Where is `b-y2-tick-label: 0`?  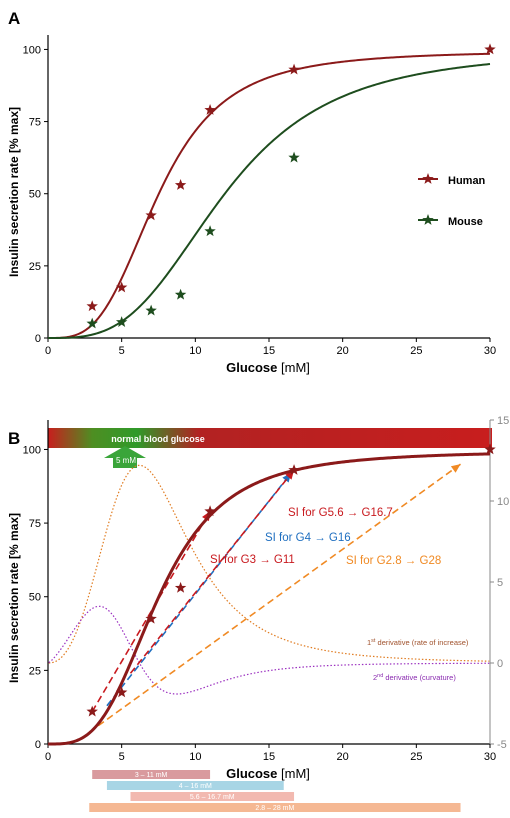
b-y2-tick-label: 0 is located at coordinates (500, 664).